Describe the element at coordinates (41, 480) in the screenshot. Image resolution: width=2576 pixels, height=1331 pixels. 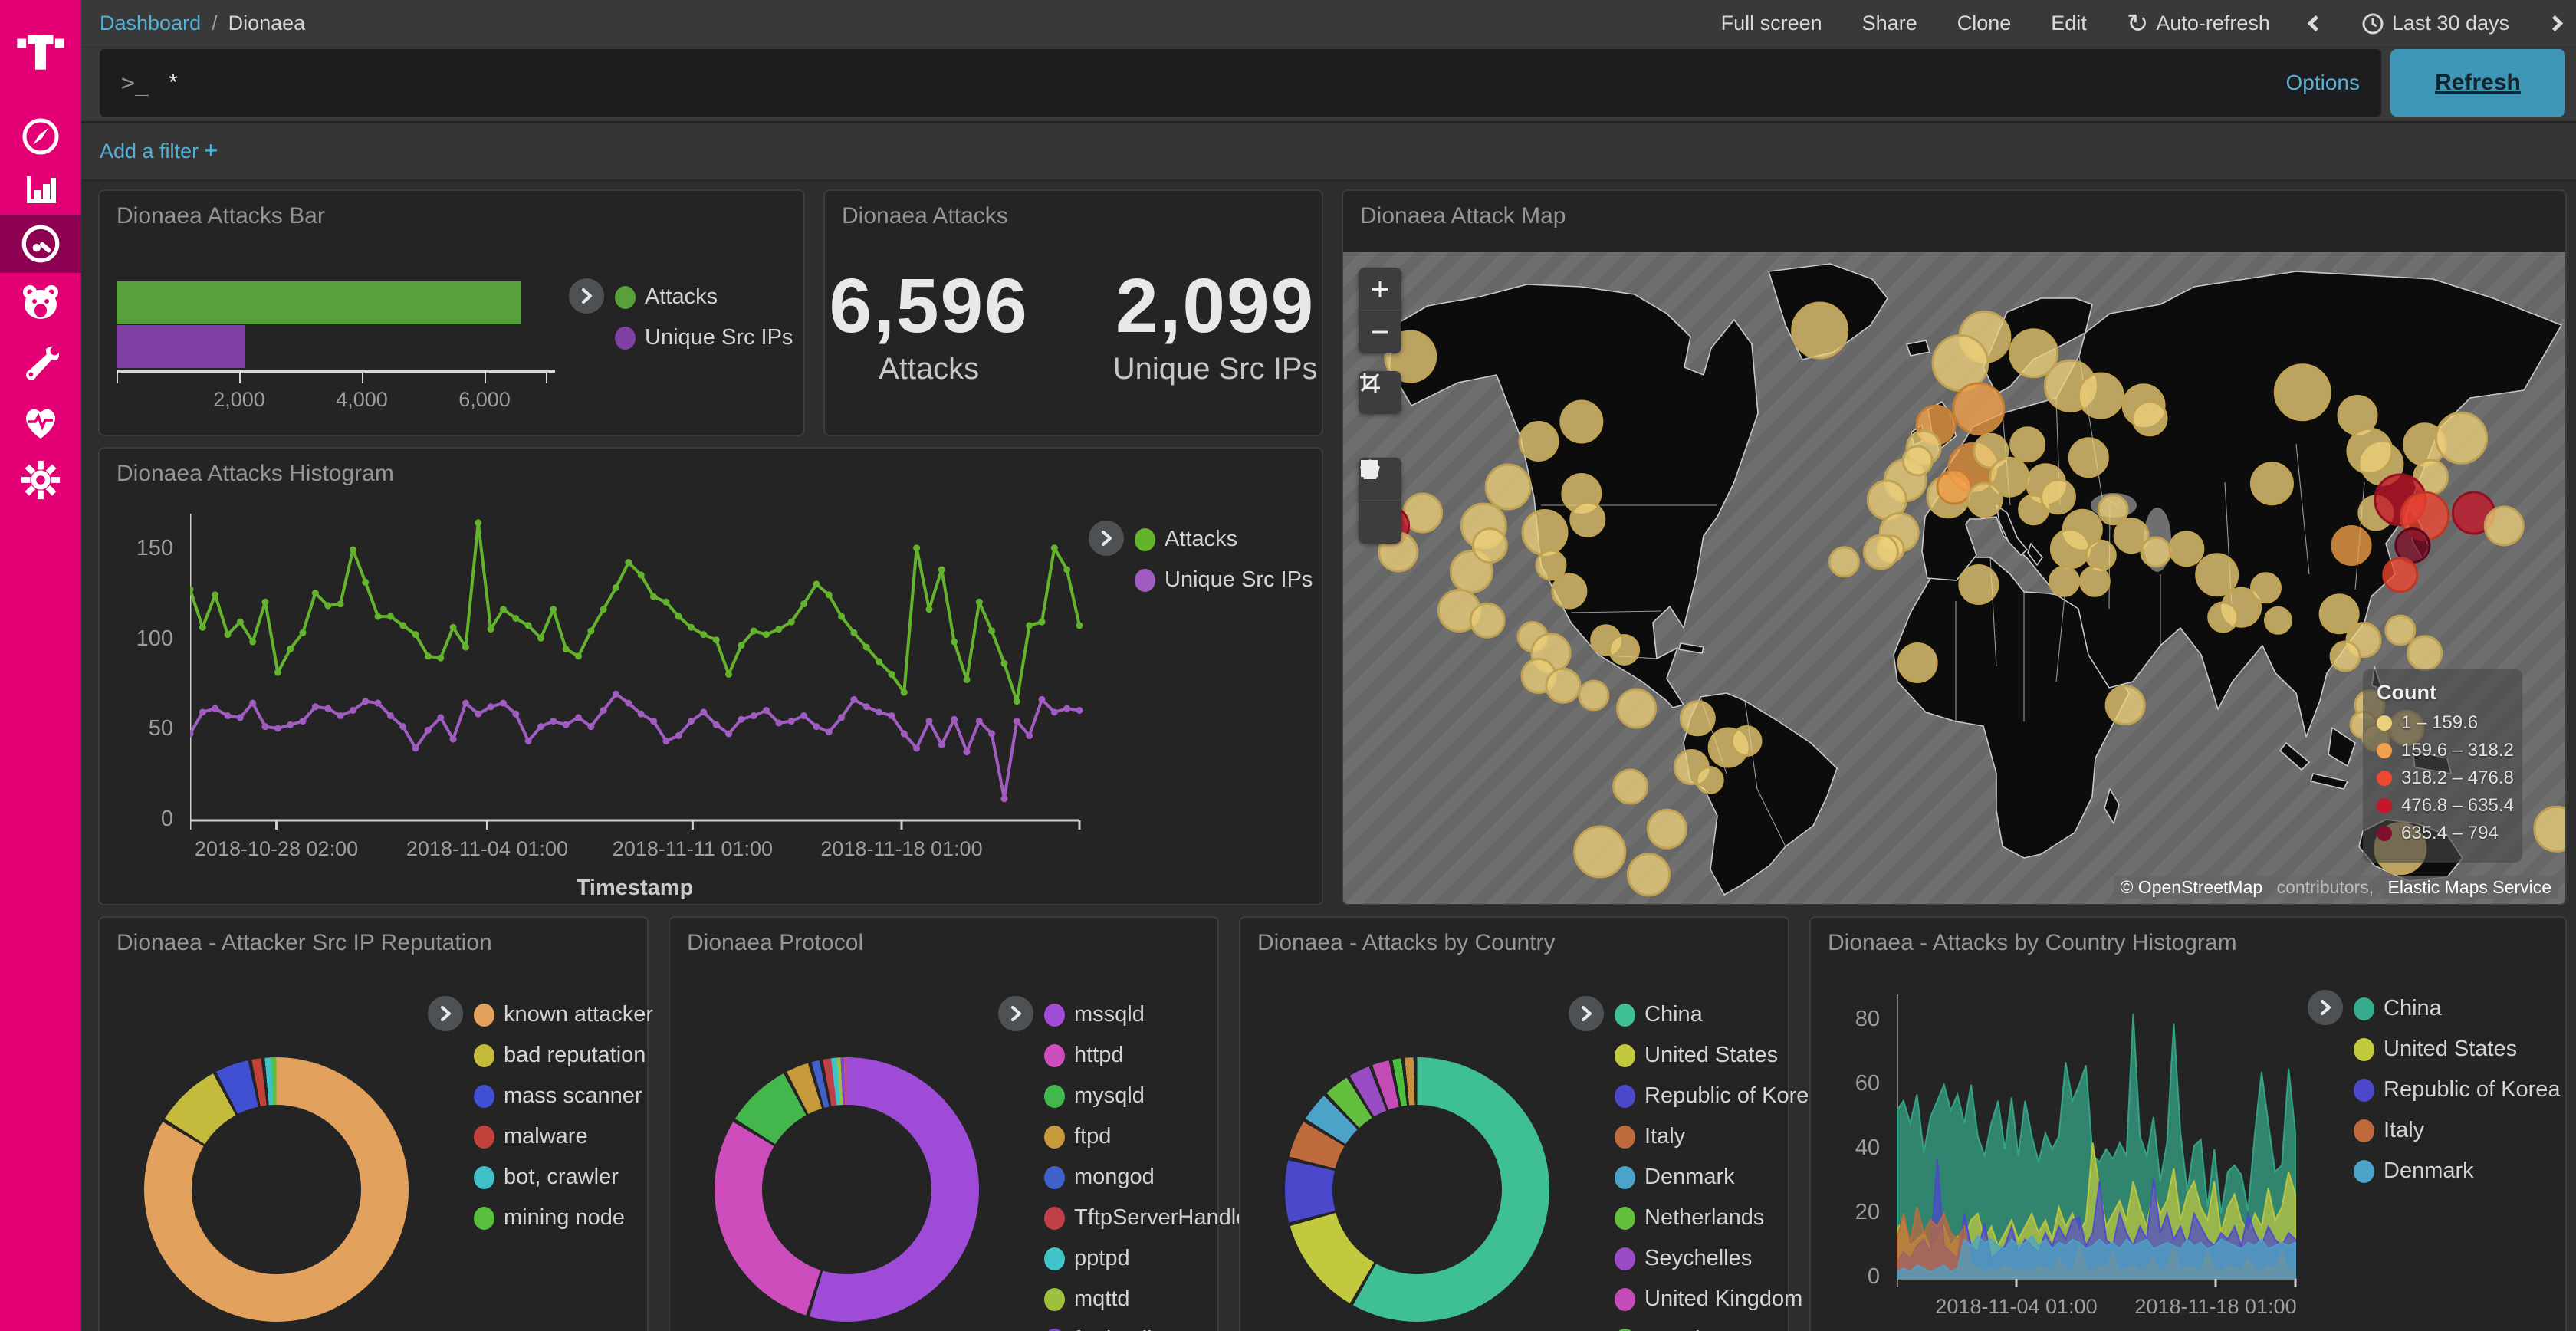
I see `sidebar-item-settings` at that location.